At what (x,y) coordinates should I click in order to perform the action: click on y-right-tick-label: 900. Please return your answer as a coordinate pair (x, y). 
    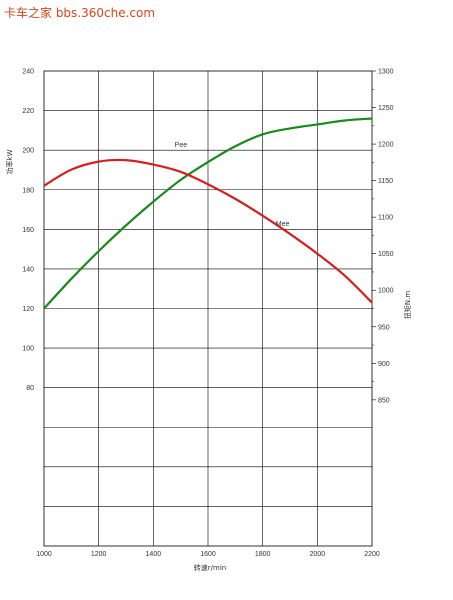
    Looking at the image, I should click on (384, 364).